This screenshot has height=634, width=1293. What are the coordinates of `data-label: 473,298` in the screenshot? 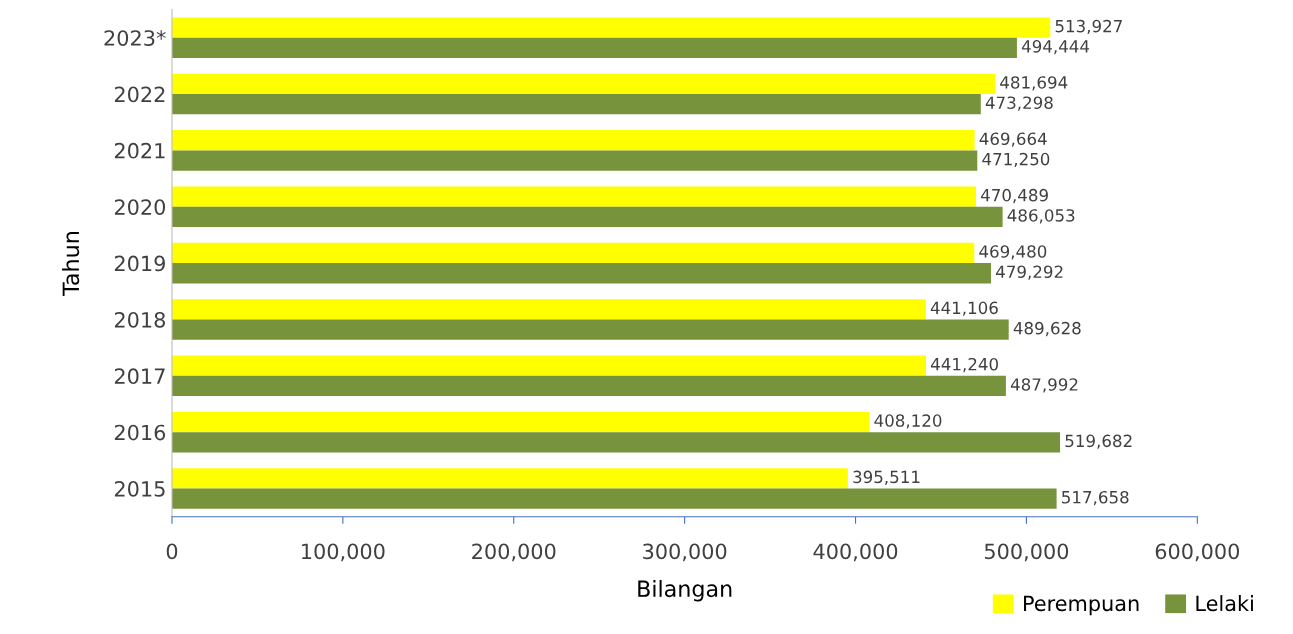 It's located at (1019, 103).